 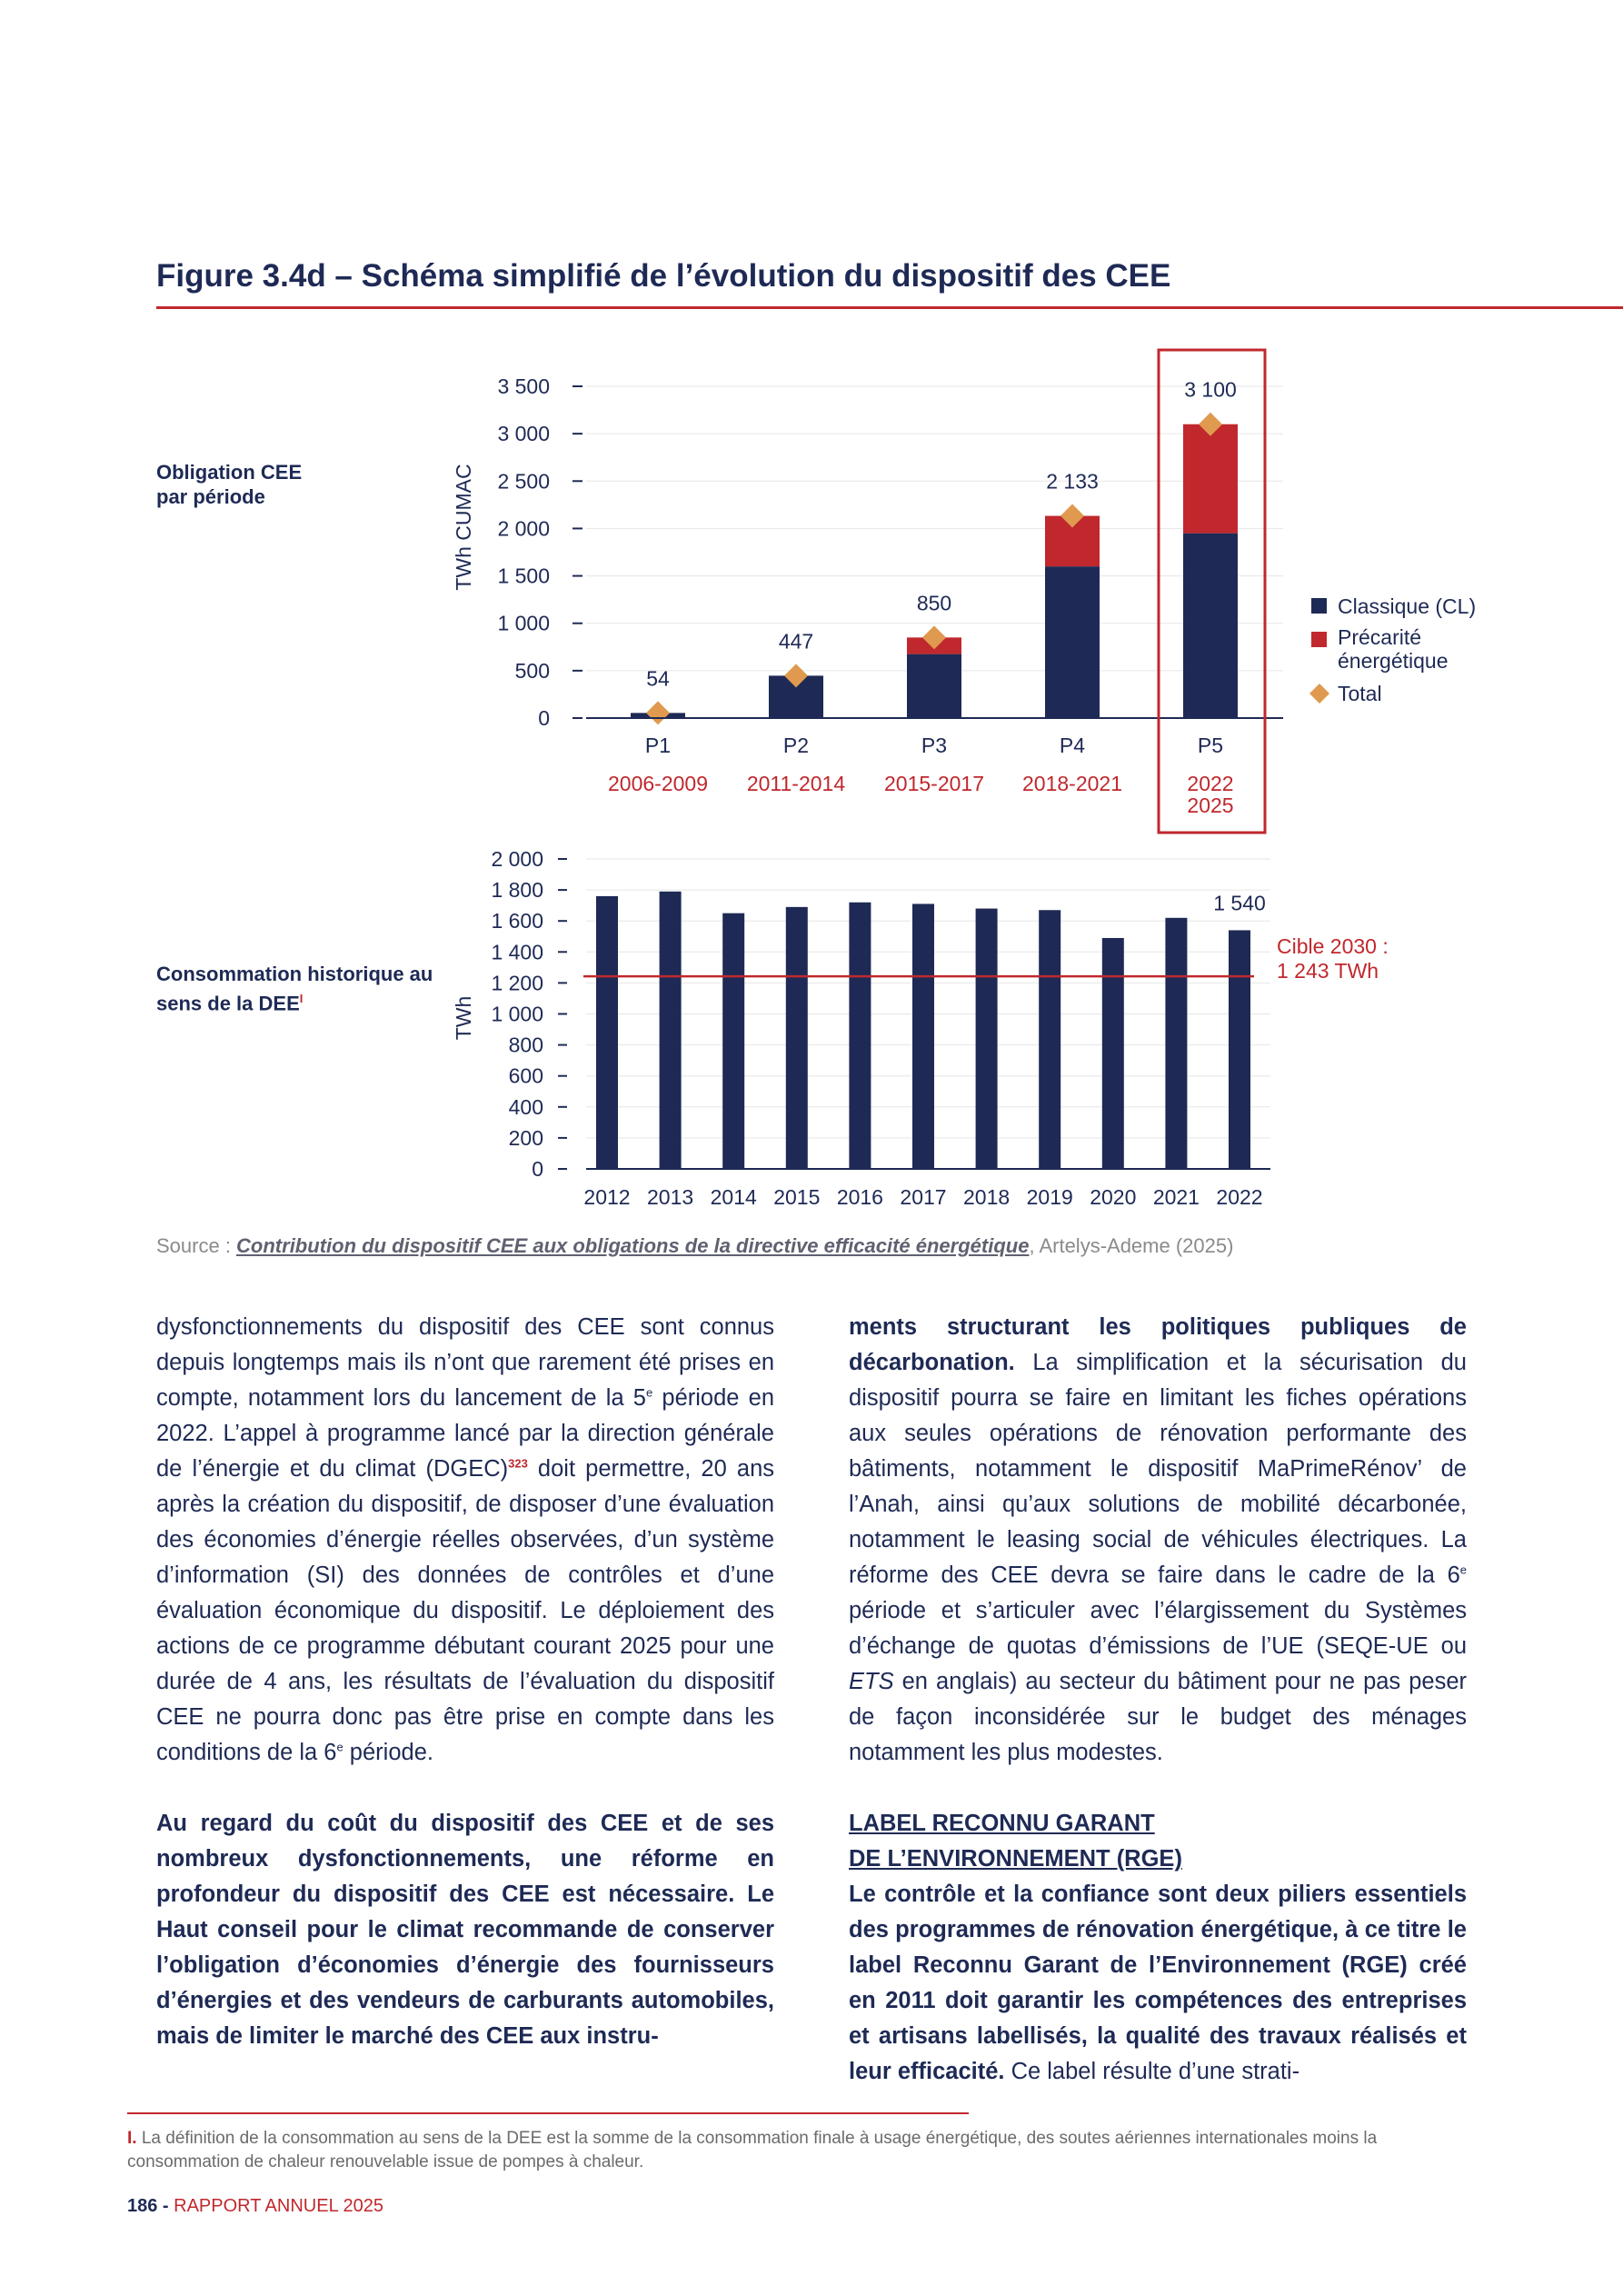 I want to click on legend-total-swatch, so click(x=1319, y=694).